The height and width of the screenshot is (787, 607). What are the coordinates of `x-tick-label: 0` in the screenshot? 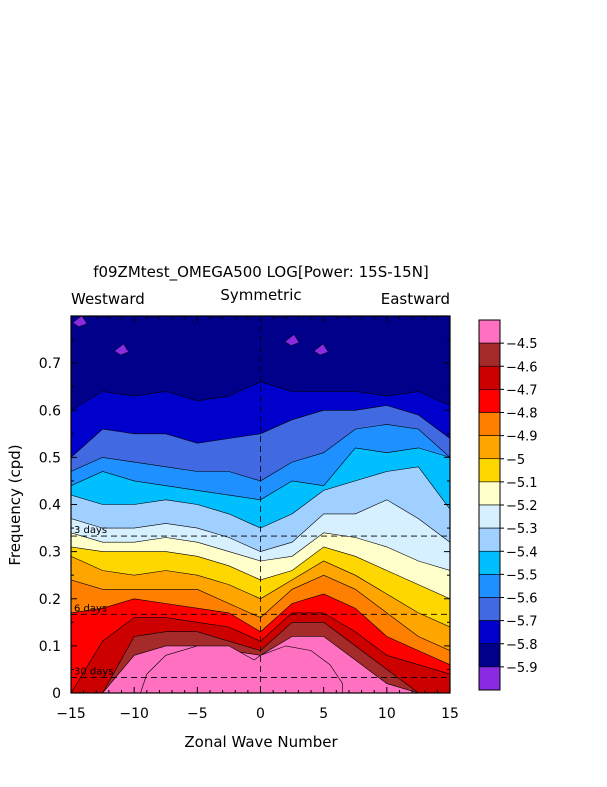 It's located at (260, 714).